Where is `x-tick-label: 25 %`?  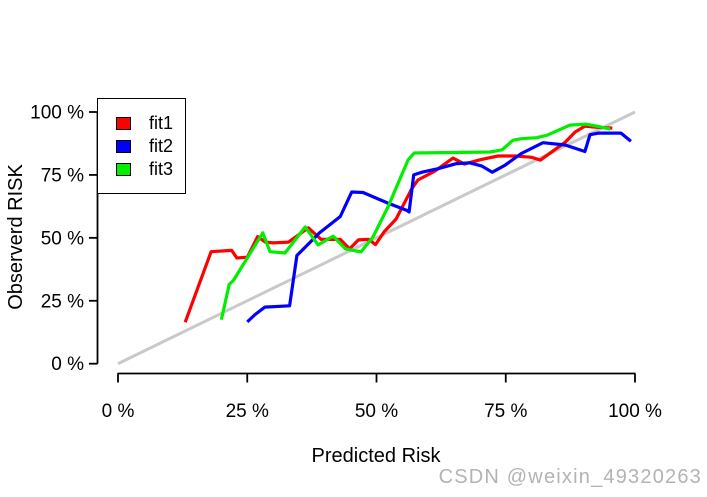
x-tick-label: 25 % is located at coordinates (247, 411).